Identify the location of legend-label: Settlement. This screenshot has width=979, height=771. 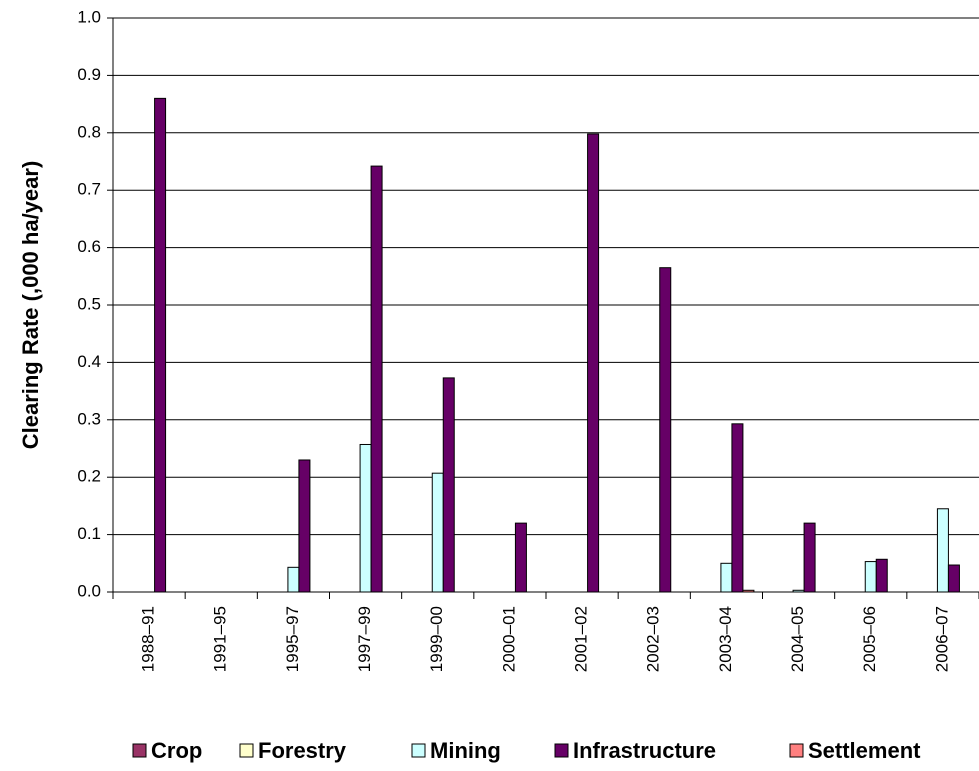
(864, 750).